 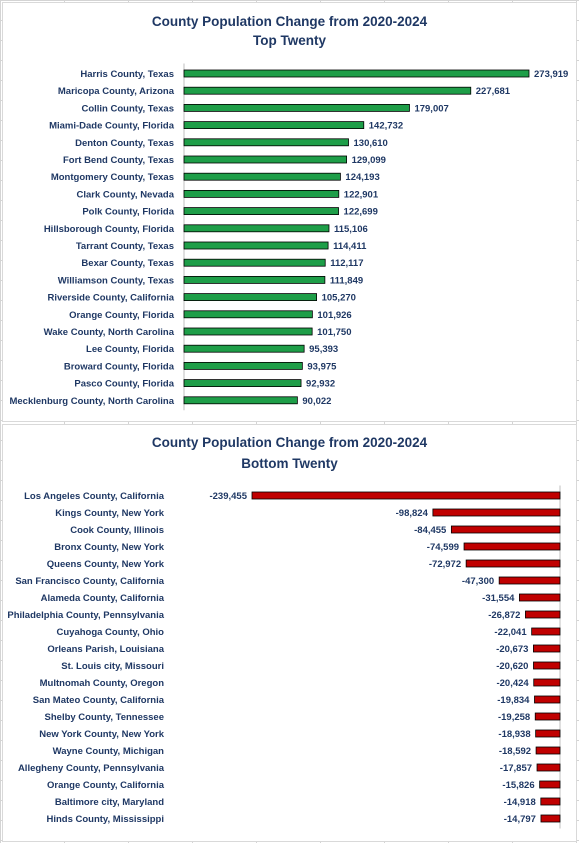 What do you see at coordinates (431, 108) in the screenshot?
I see `data-label: 179,007` at bounding box center [431, 108].